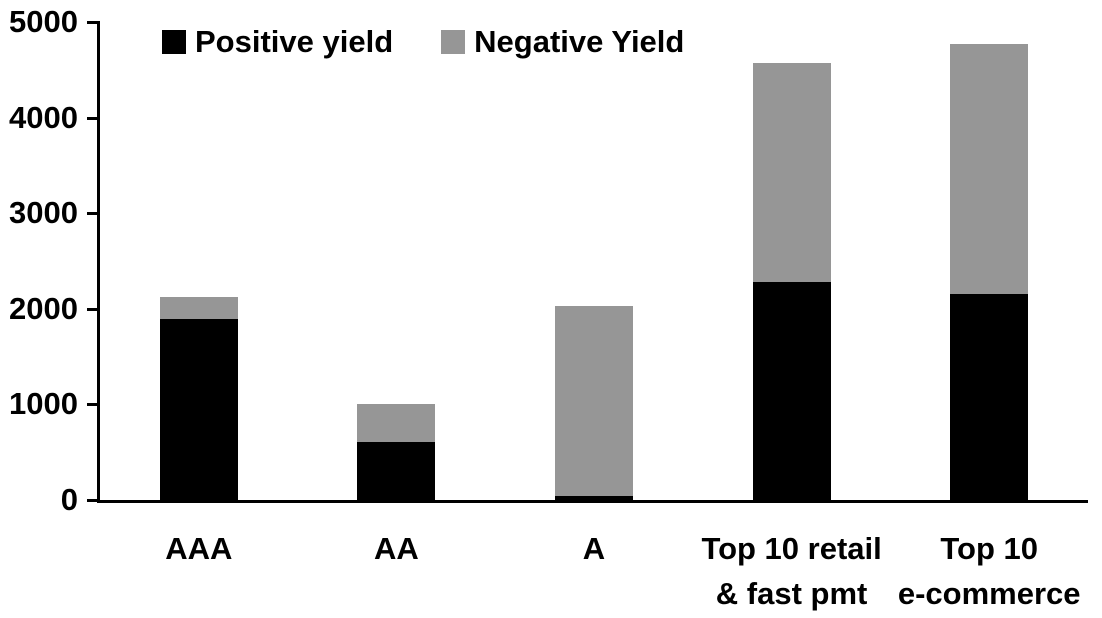  What do you see at coordinates (43, 21) in the screenshot?
I see `y-axis-tick-label: 5000` at bounding box center [43, 21].